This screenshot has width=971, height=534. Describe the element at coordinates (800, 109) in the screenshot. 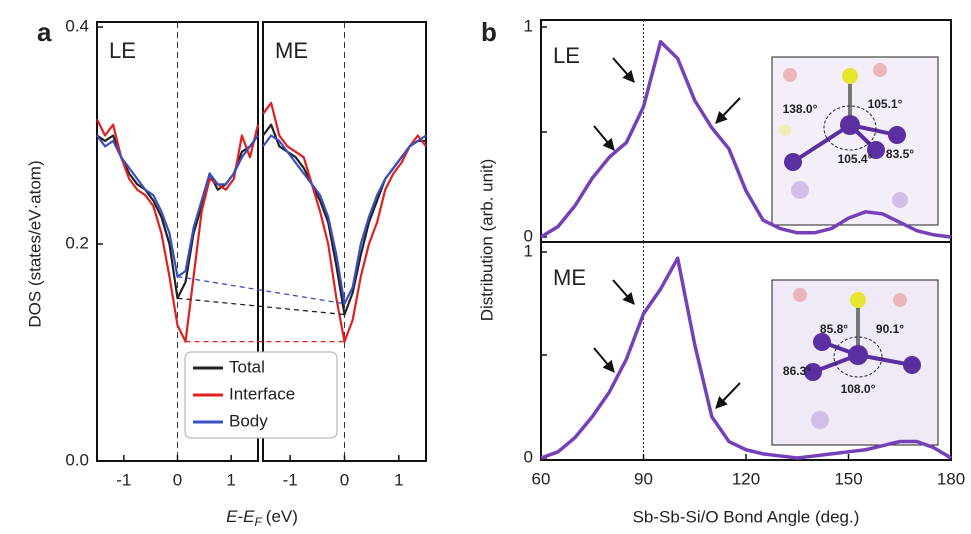

I see `angle-label: 138.0°` at that location.